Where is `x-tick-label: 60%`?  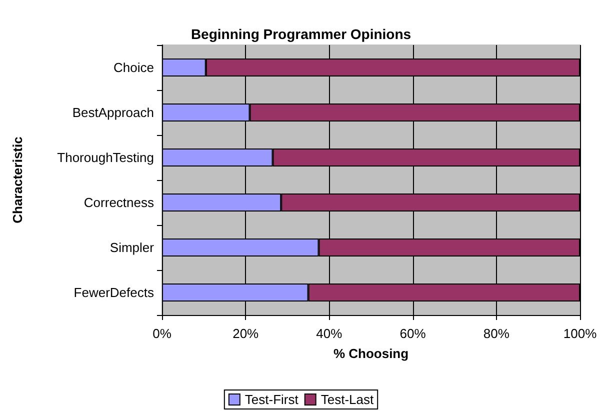 x-tick-label: 60% is located at coordinates (413, 333).